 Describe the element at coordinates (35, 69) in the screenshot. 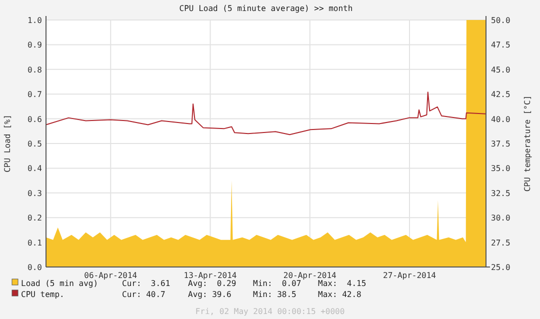

I see `y-tick-label: 0.8` at that location.